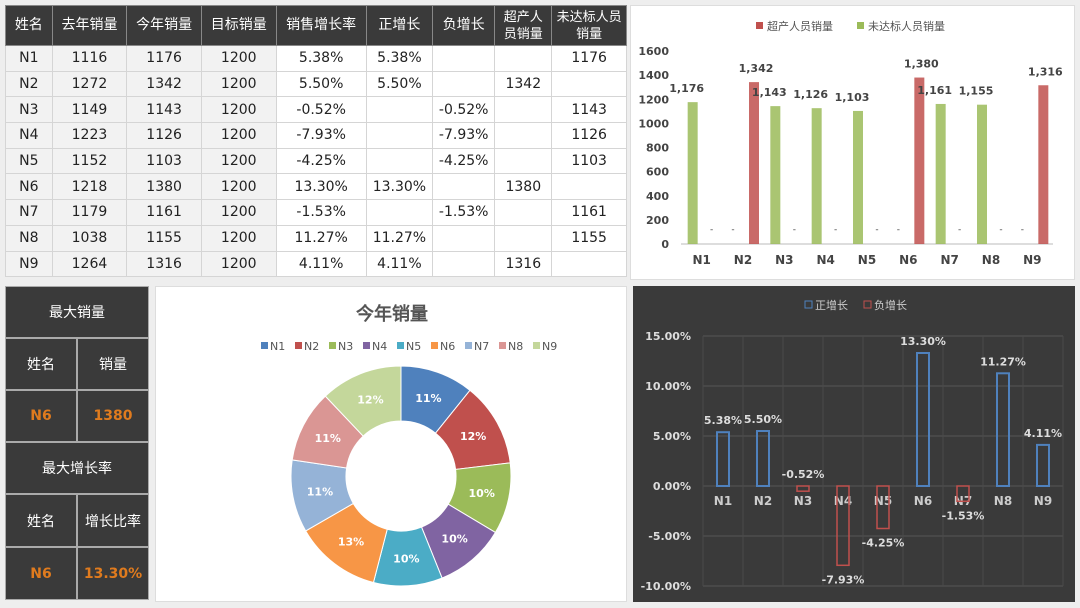 This screenshot has height=608, width=1080. Describe the element at coordinates (77, 468) in the screenshot. I see `max-growth-title: 最大增长率` at that location.